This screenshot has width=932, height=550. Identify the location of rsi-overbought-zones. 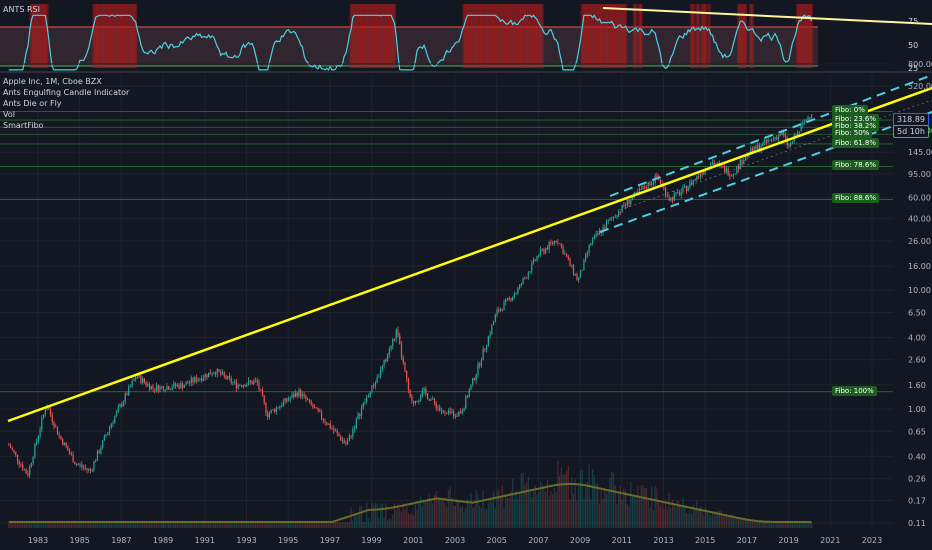
(421, 36).